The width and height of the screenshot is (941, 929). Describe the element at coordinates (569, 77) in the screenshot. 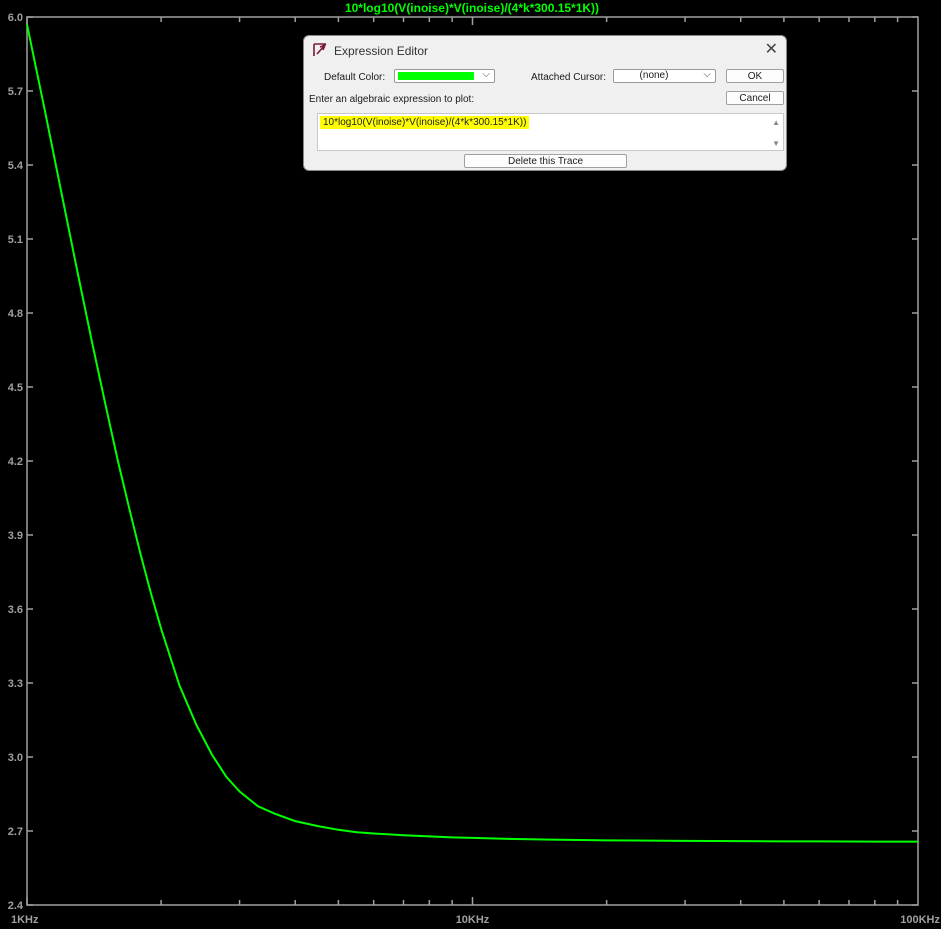

I see `attached-cursor-label: Attached Cursor:` at that location.